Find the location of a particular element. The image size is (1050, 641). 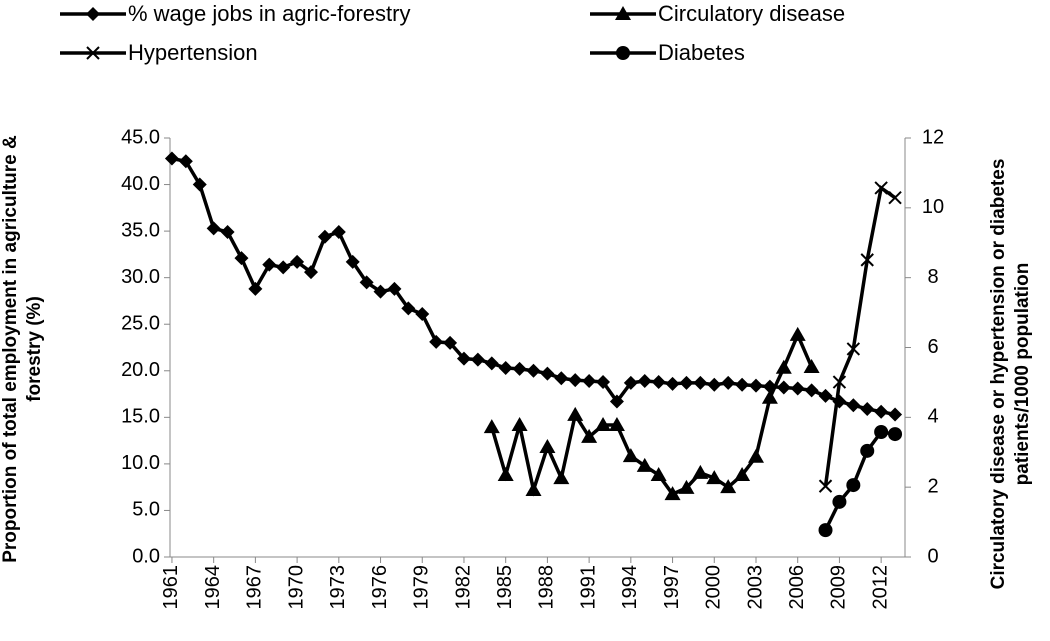

y-tick-label: 15.0 is located at coordinates (140, 417).